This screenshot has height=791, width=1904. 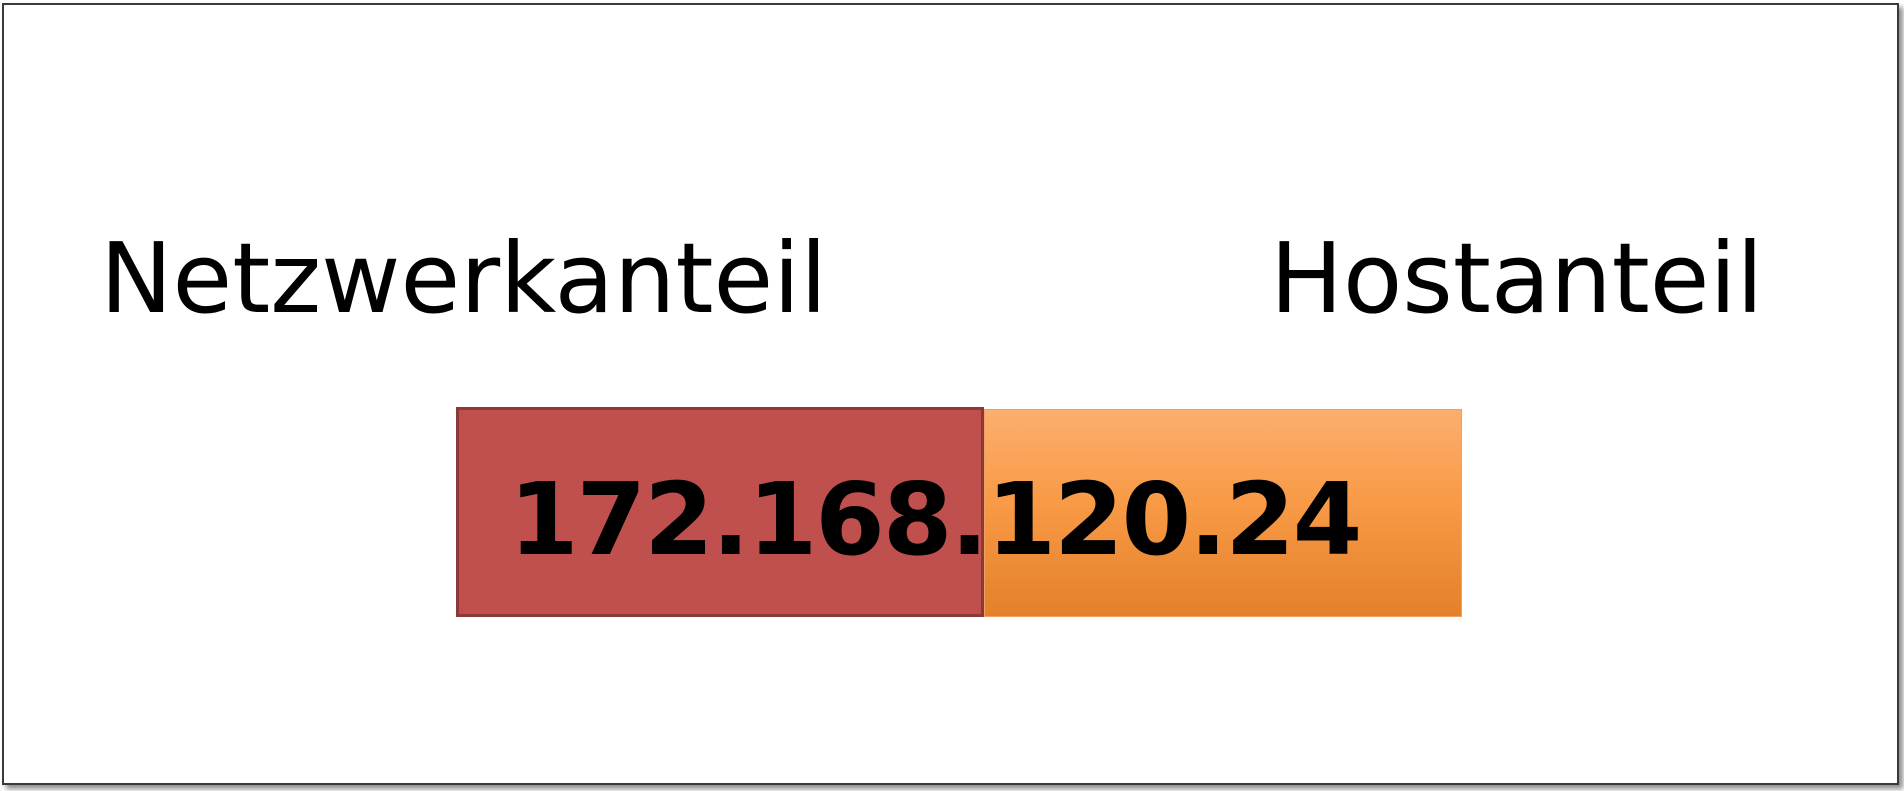 I want to click on network-part-block, so click(x=720, y=512).